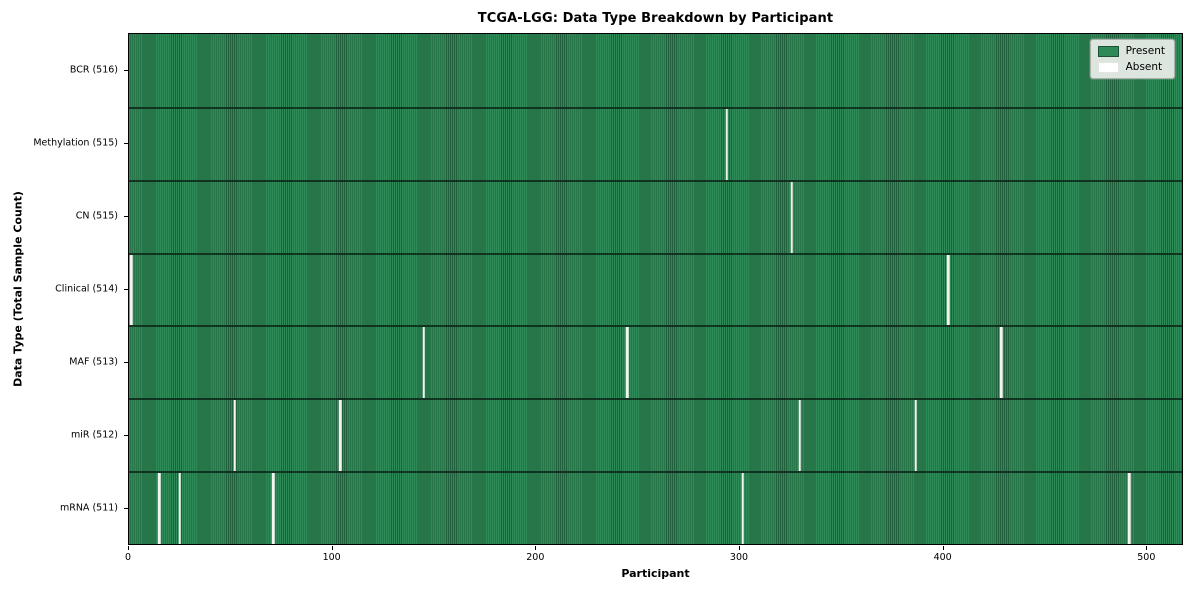  Describe the element at coordinates (1108, 67) in the screenshot. I see `legend-swatch-absent` at that location.